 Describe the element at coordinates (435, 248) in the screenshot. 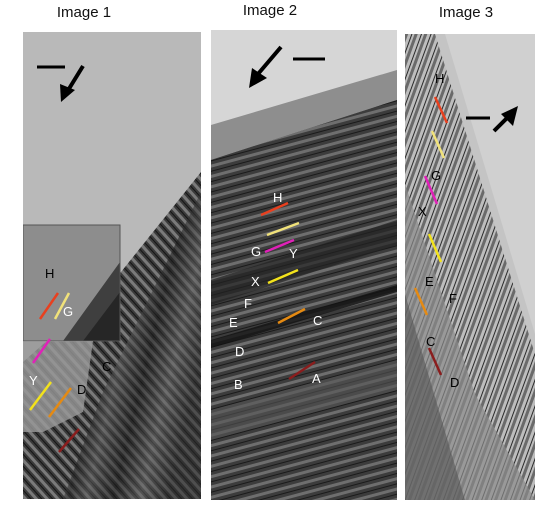

I see `marker-e` at that location.